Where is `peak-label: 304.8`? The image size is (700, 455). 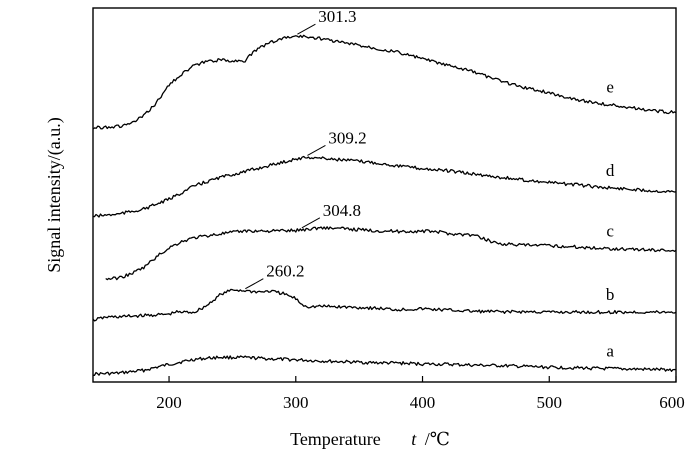
peak-label: 304.8 is located at coordinates (342, 210).